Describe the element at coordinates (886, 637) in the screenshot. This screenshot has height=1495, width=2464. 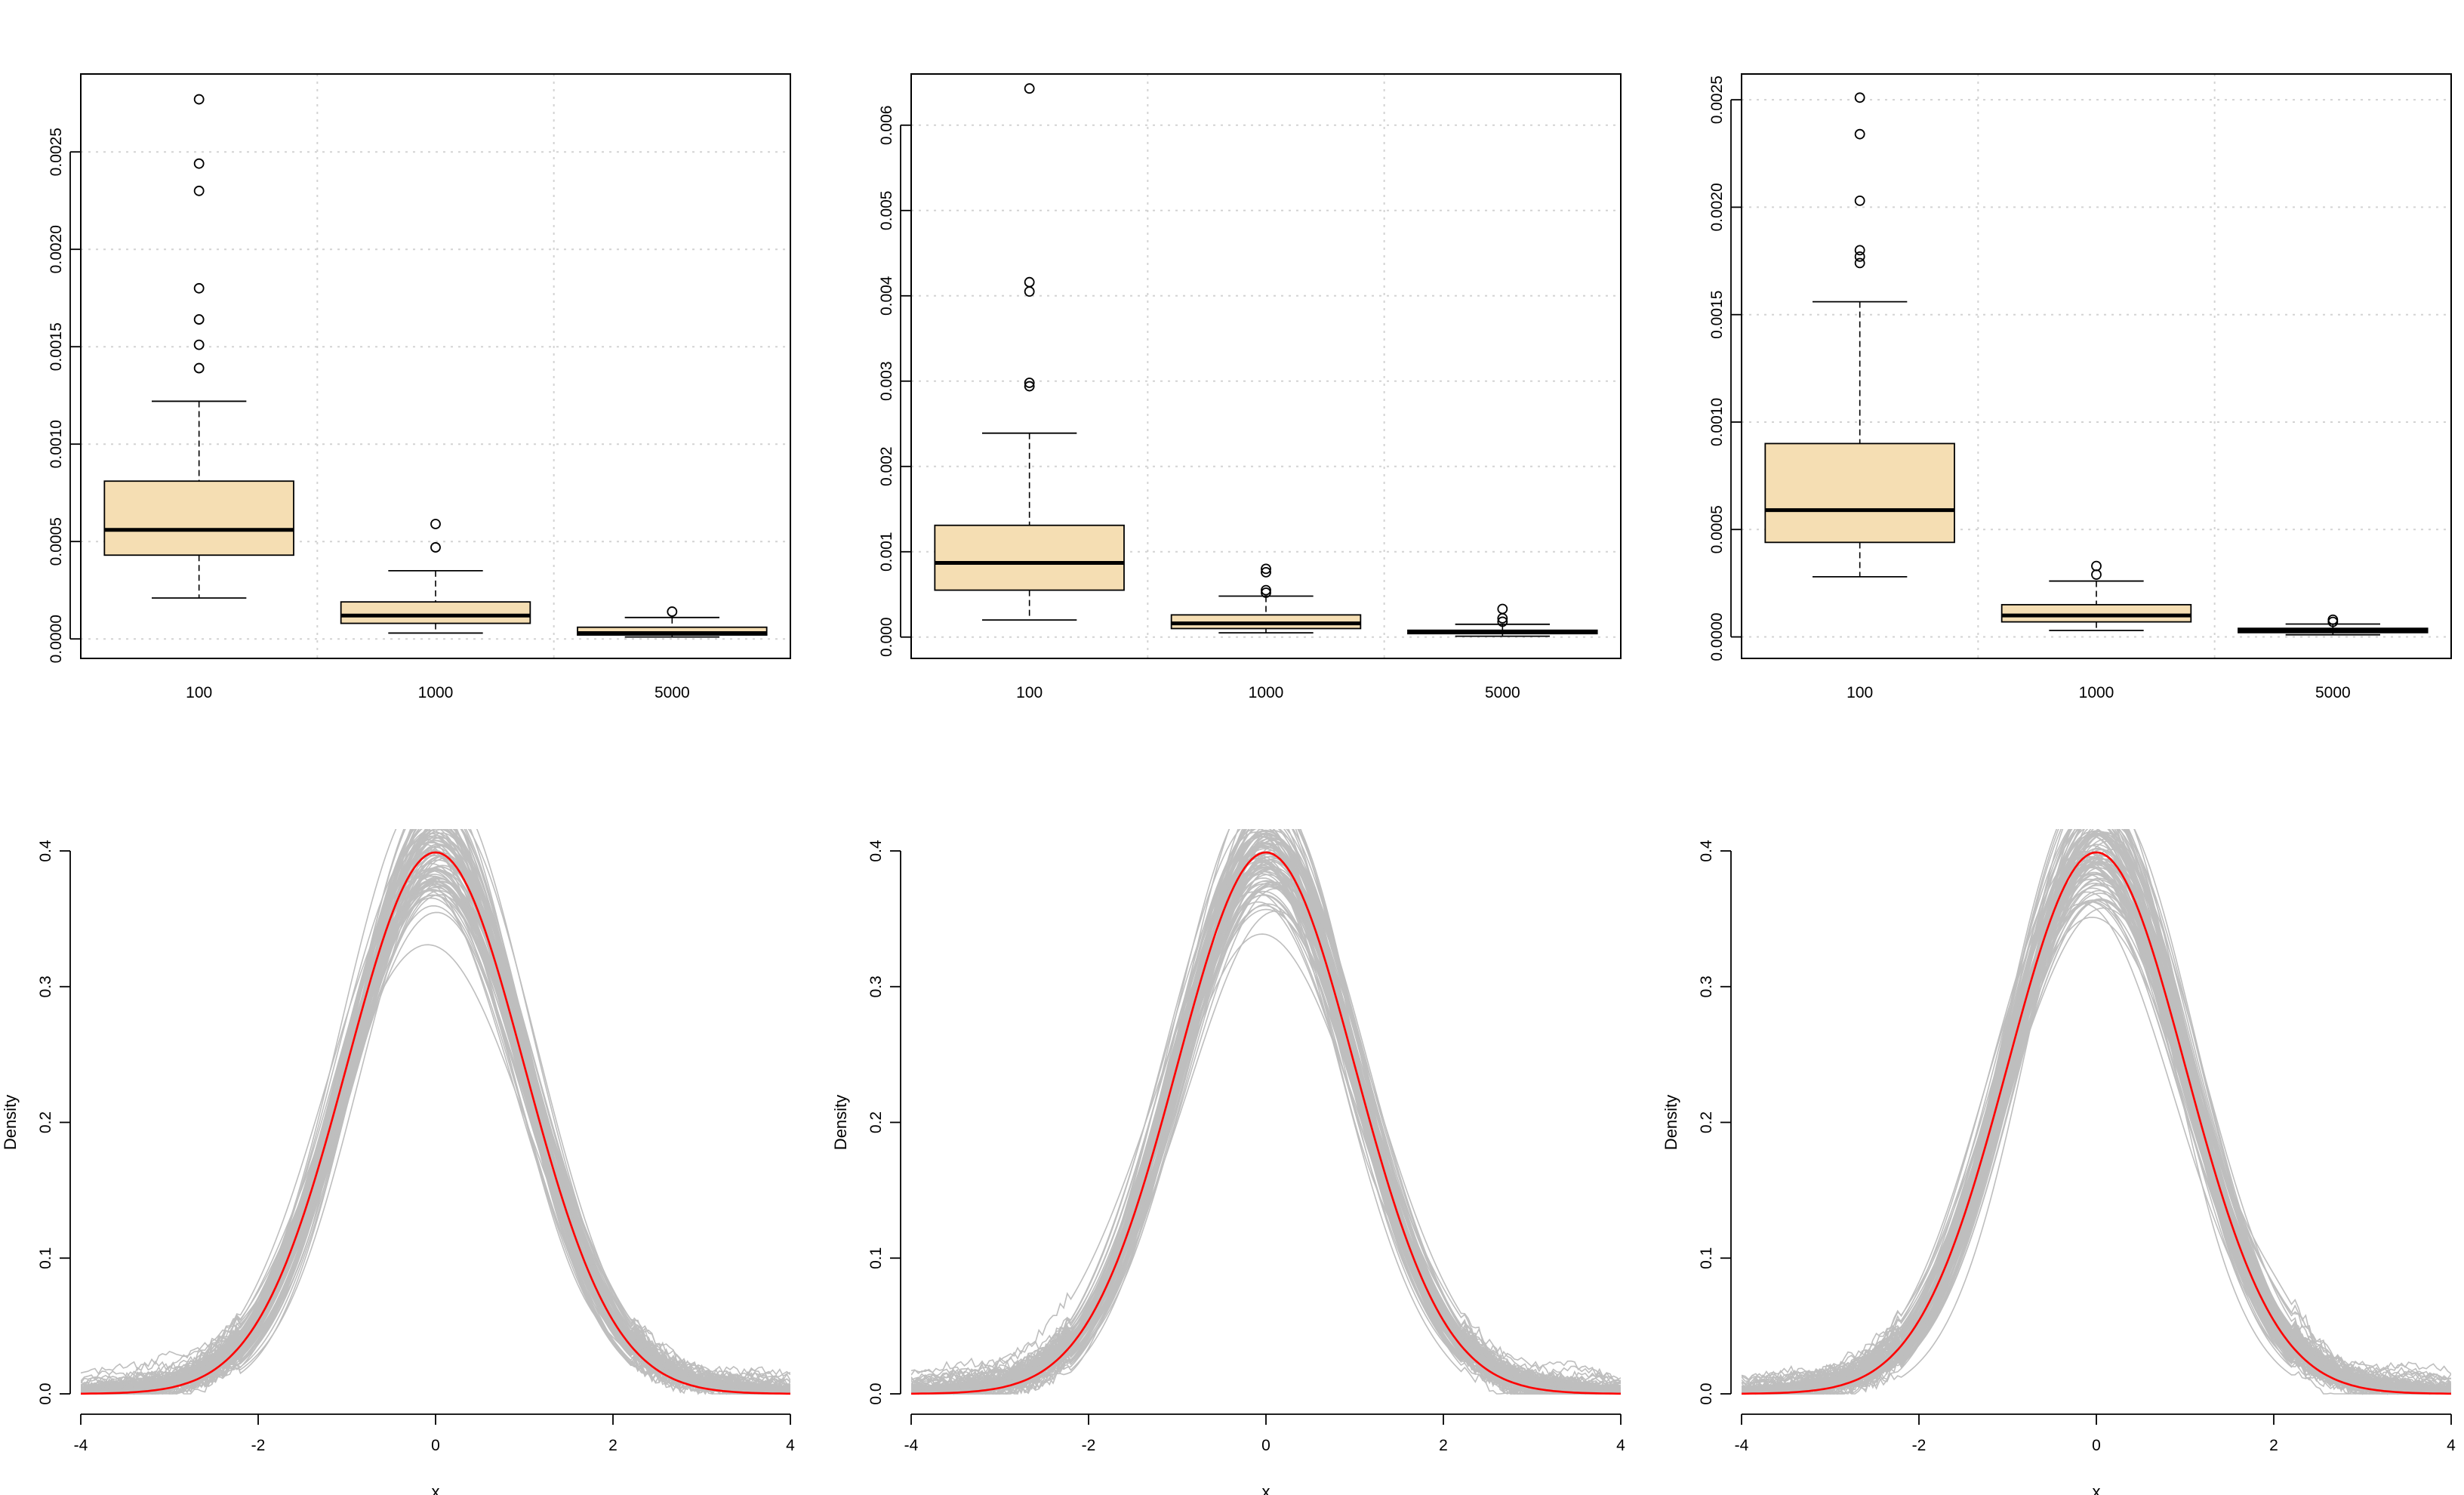
I see `y-tick-label: 0.000` at that location.